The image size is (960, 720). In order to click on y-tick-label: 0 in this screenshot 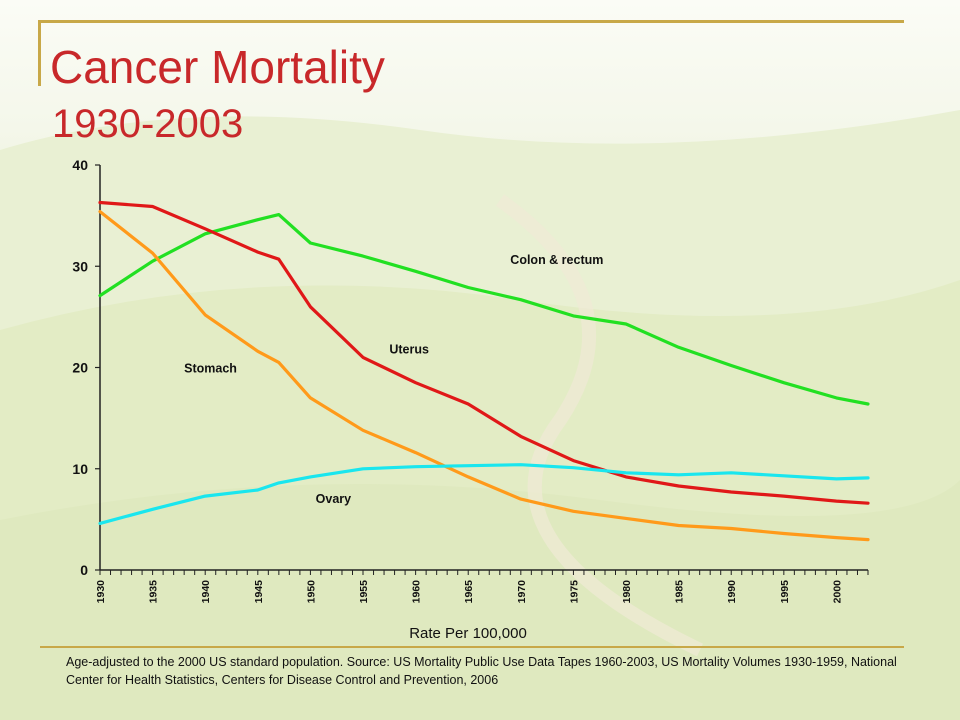, I will do `click(84, 570)`.